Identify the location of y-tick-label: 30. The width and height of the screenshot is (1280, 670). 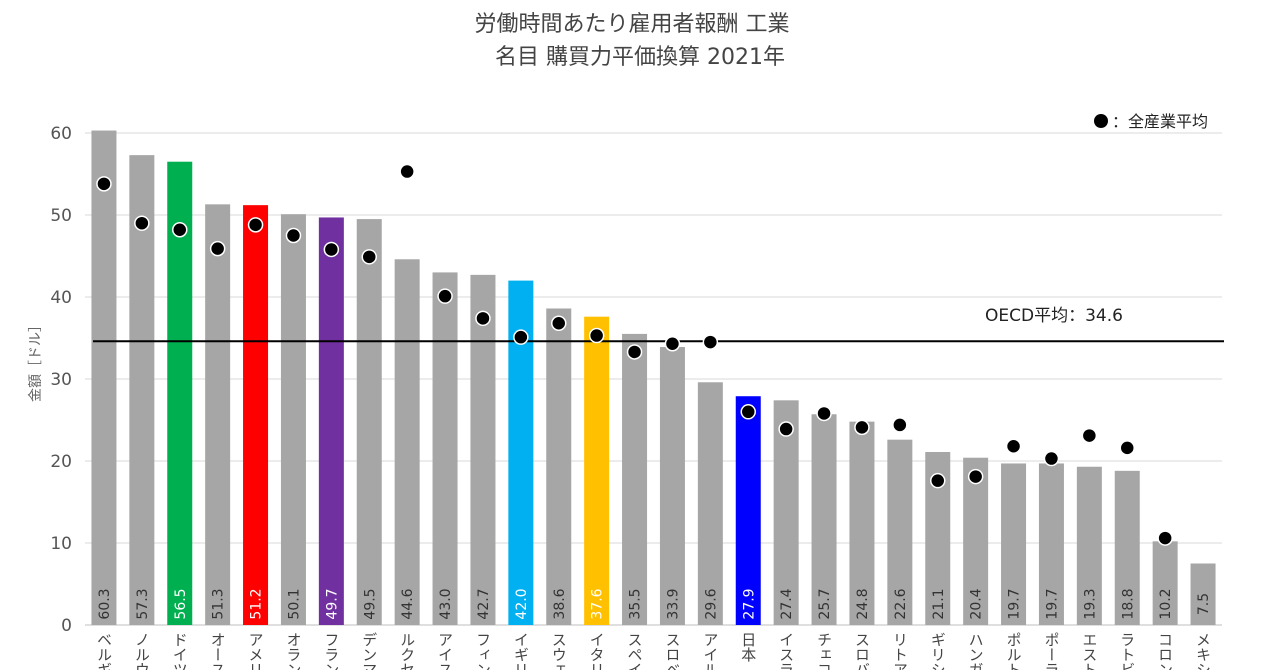
(61, 380).